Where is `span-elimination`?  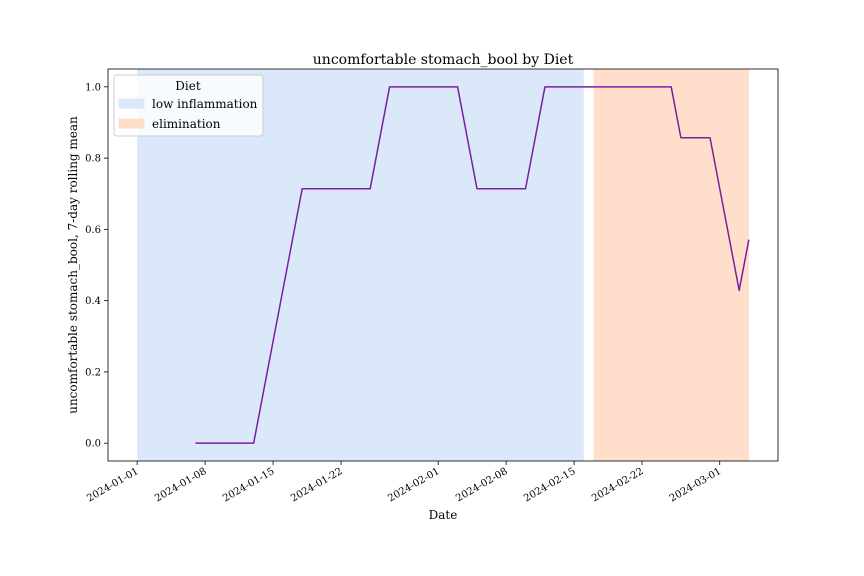 span-elimination is located at coordinates (671, 265).